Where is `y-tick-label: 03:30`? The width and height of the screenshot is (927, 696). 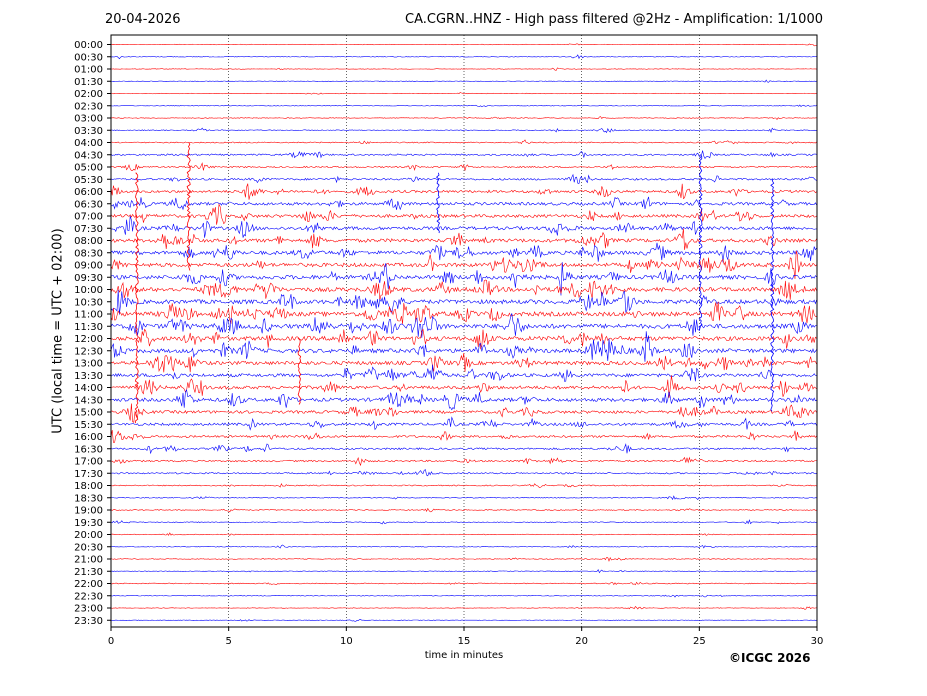
y-tick-label: 03:30 is located at coordinates (88, 131).